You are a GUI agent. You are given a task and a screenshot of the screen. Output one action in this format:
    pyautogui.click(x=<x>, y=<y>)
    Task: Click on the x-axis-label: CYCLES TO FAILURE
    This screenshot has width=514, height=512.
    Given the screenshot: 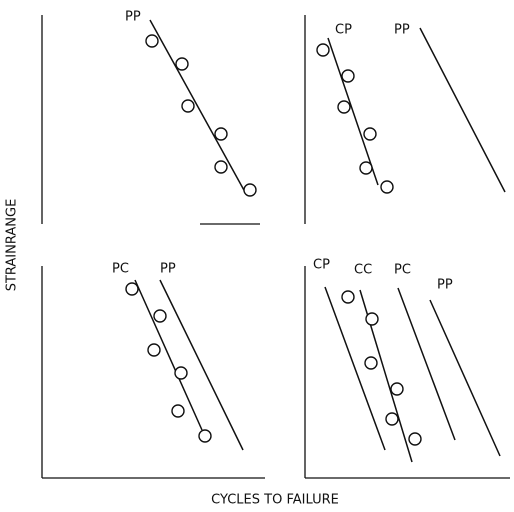 What is the action you would take?
    pyautogui.click(x=275, y=500)
    